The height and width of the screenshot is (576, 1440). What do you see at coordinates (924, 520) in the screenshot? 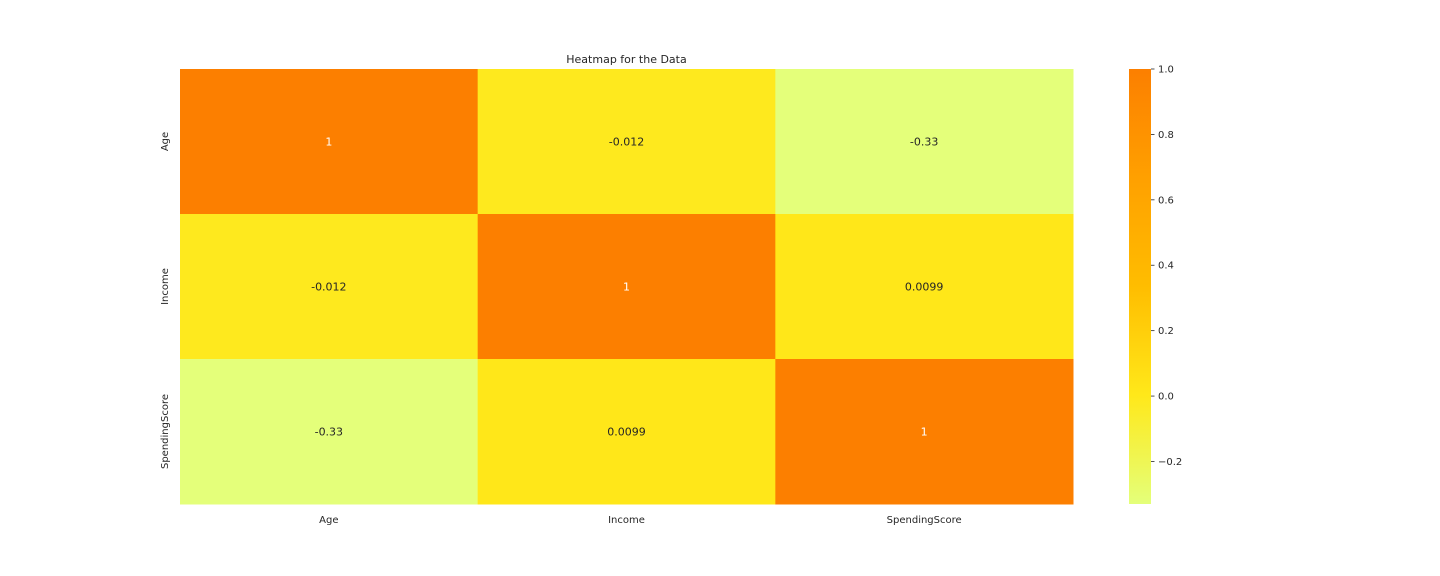
I see `x-tick-label: SpendingScore` at bounding box center [924, 520].